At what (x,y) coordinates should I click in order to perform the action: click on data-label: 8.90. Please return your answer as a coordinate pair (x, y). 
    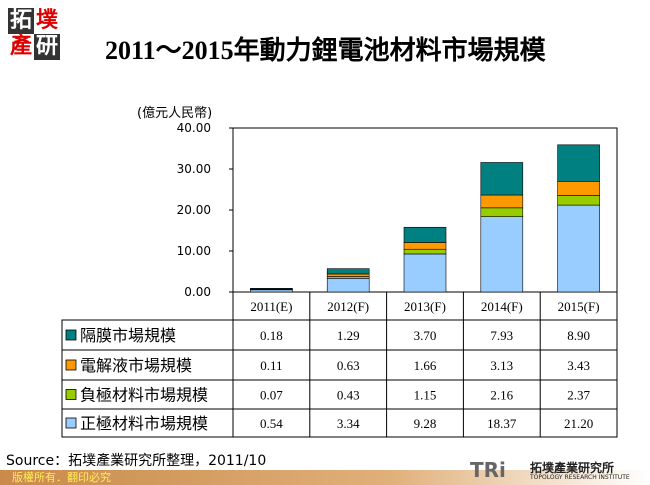
    Looking at the image, I should click on (578, 335).